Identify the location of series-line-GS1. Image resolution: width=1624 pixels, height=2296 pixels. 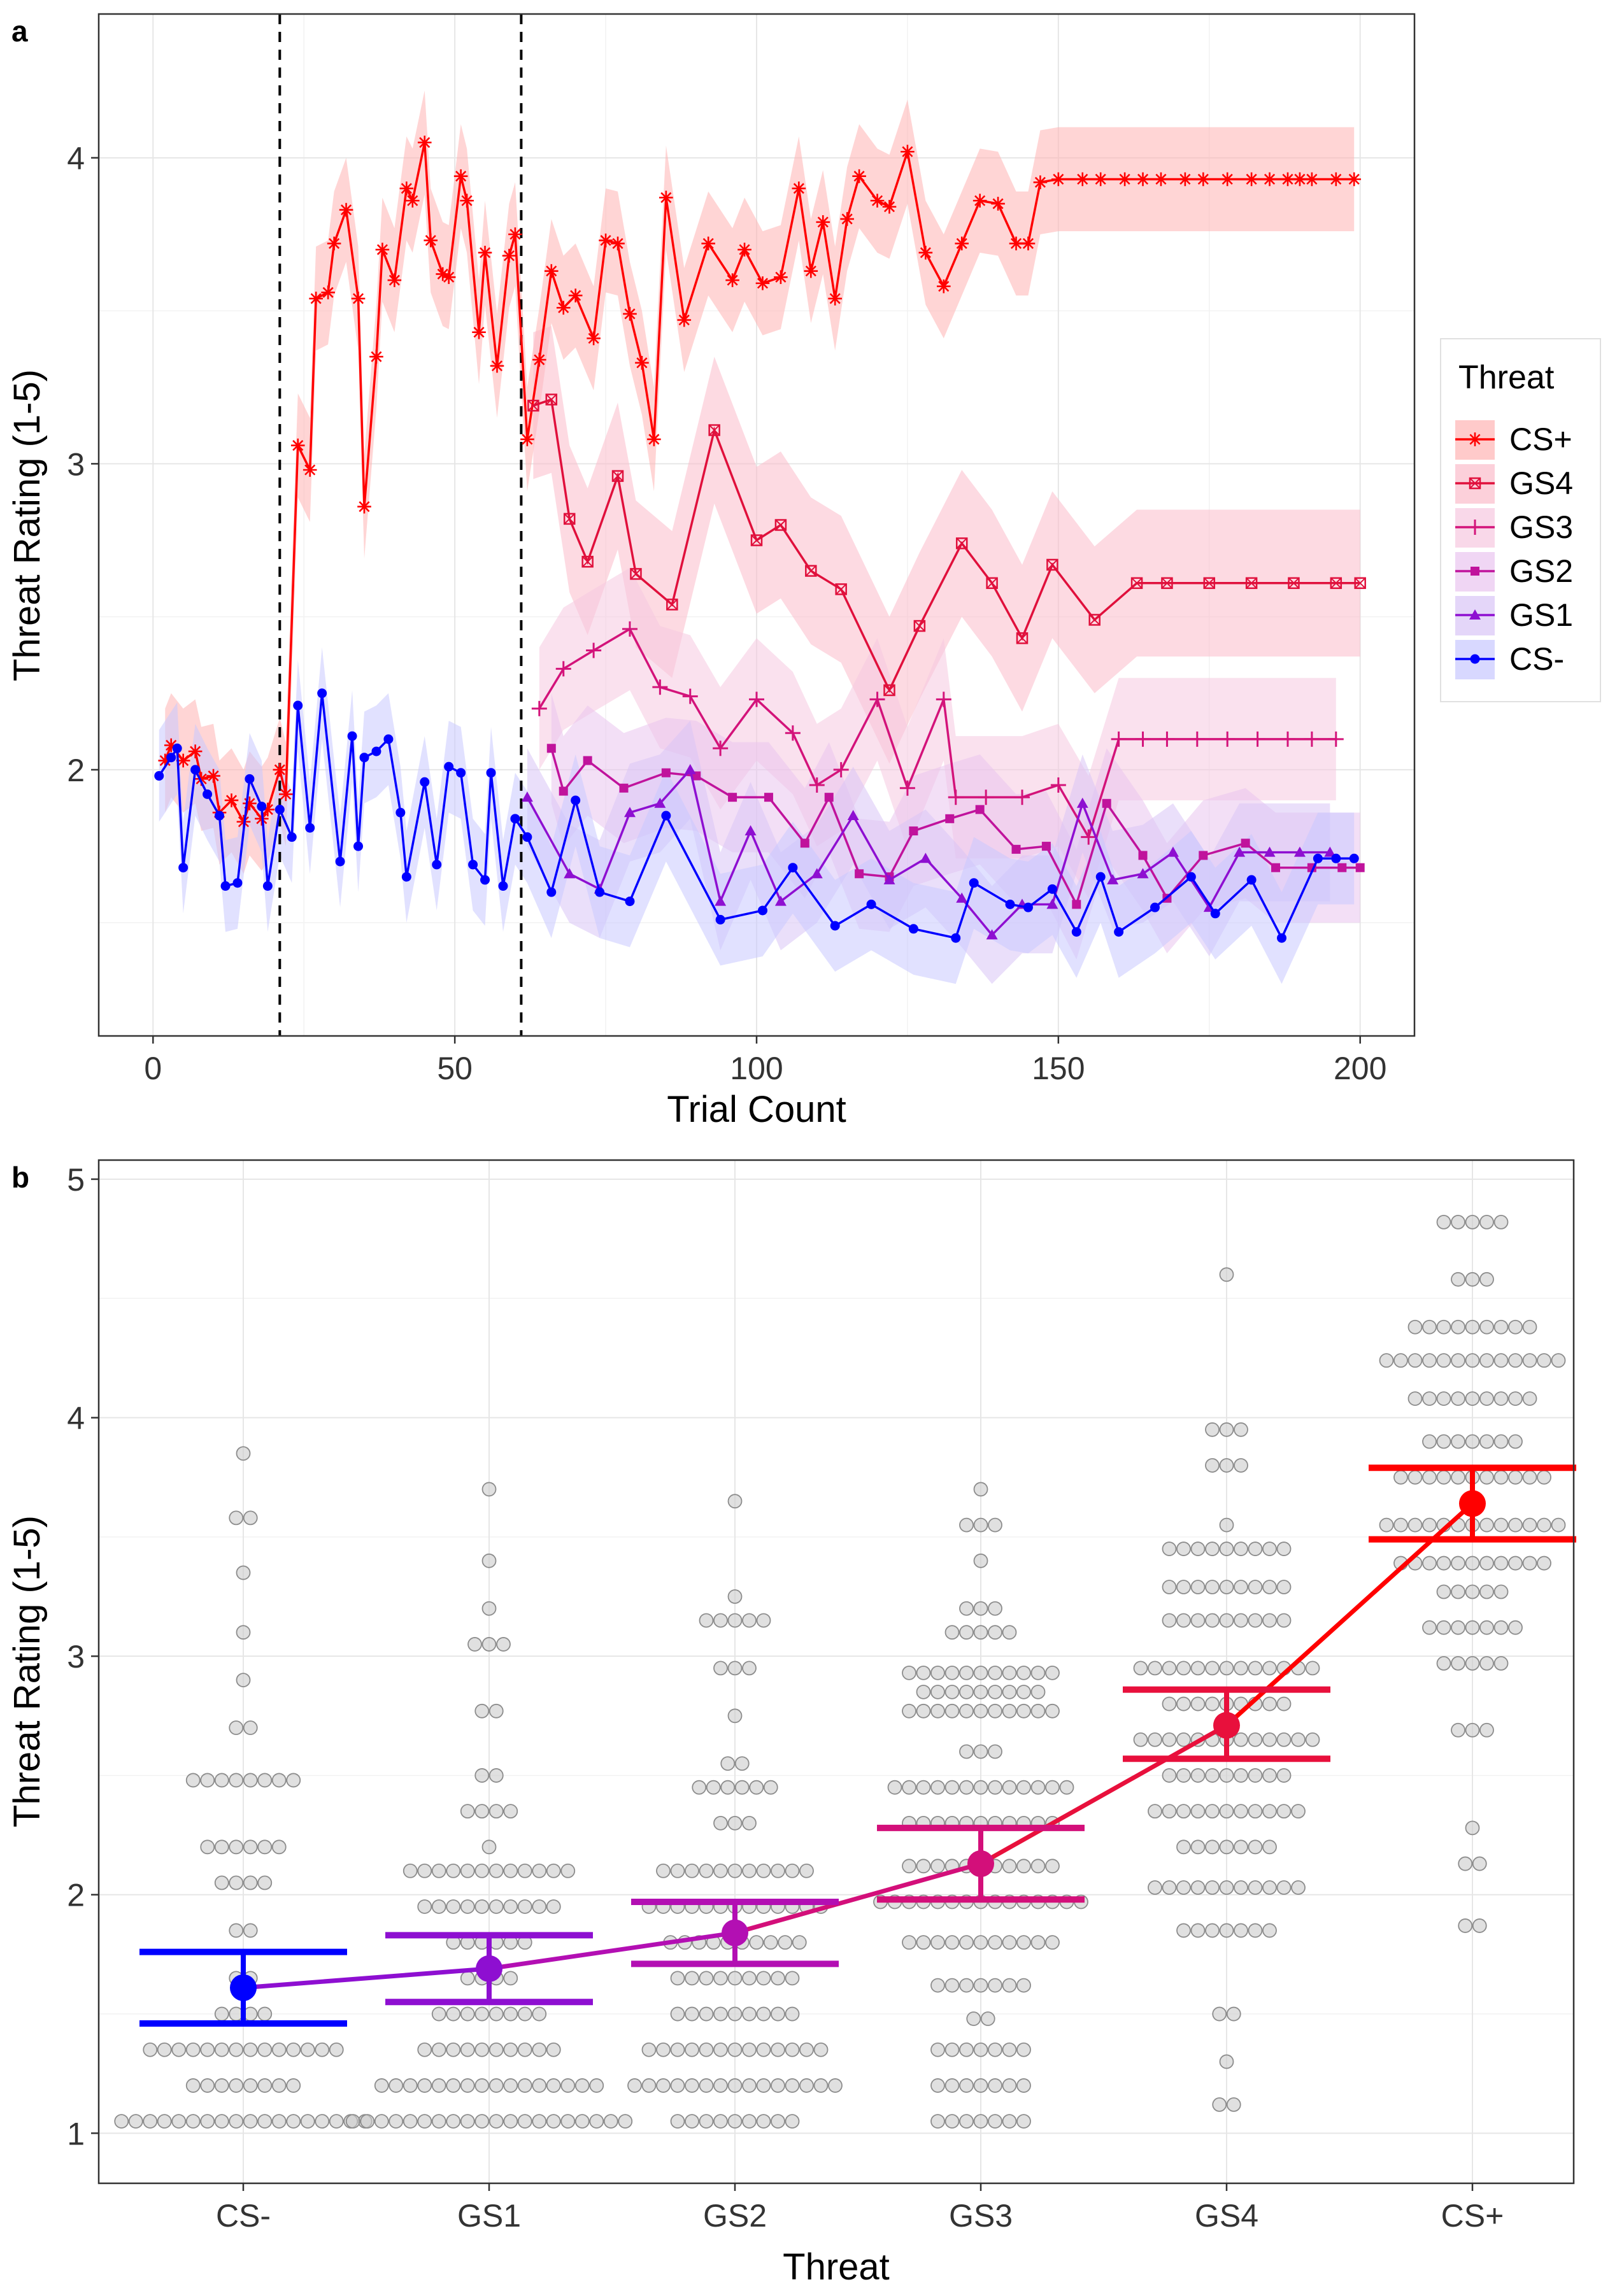
(928, 852).